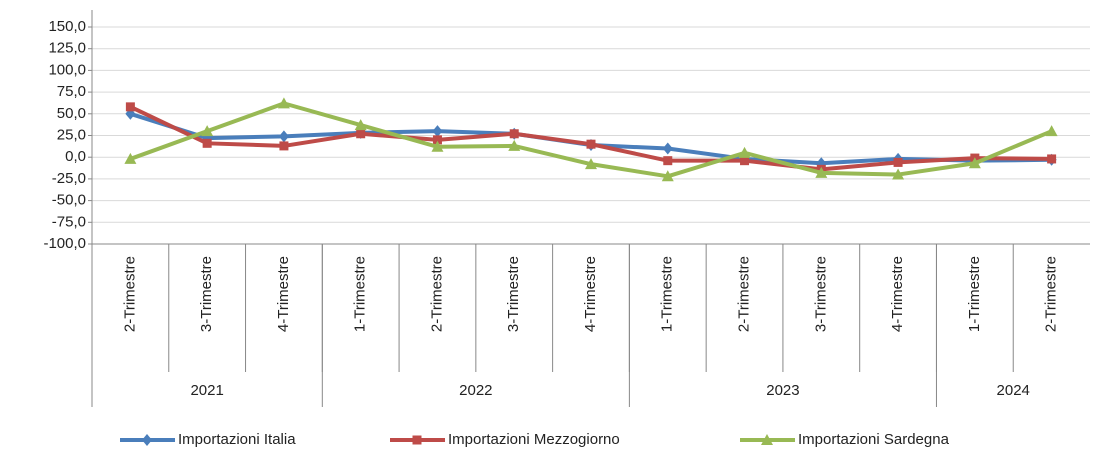  What do you see at coordinates (69, 221) in the screenshot?
I see `y-tick-label: -75,0` at bounding box center [69, 221].